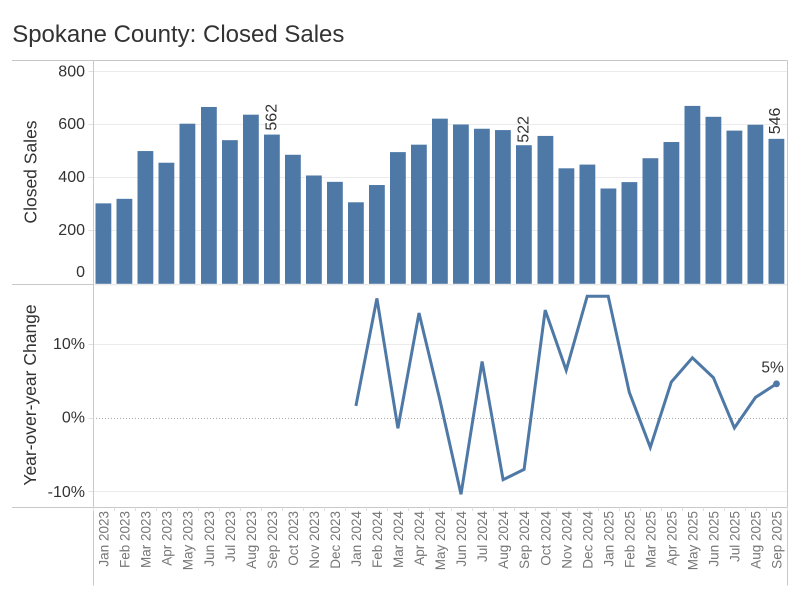  What do you see at coordinates (377, 540) in the screenshot?
I see `svg-text: Feb 2024` at bounding box center [377, 540].